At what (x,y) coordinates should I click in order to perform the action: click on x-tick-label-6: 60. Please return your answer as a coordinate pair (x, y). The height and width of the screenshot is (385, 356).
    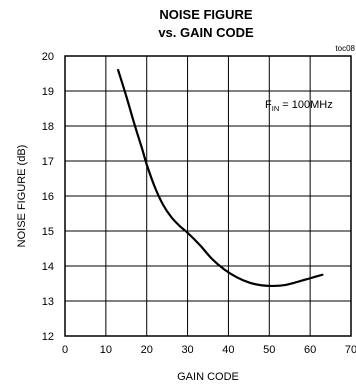
    Looking at the image, I should click on (310, 350).